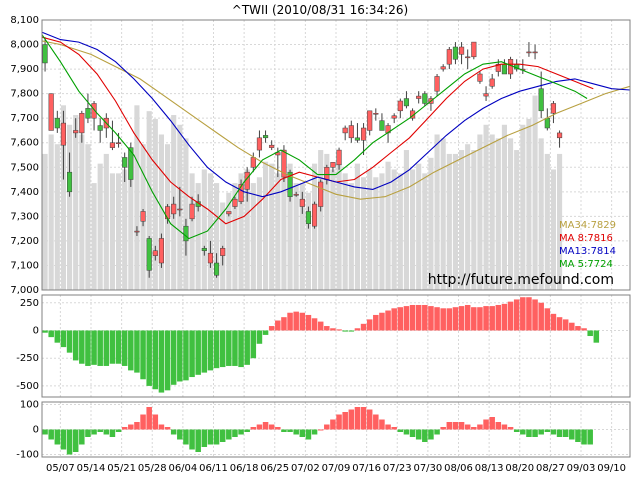  Describe the element at coordinates (24, 45) in the screenshot. I see `price-tick-label: 8,000` at that location.